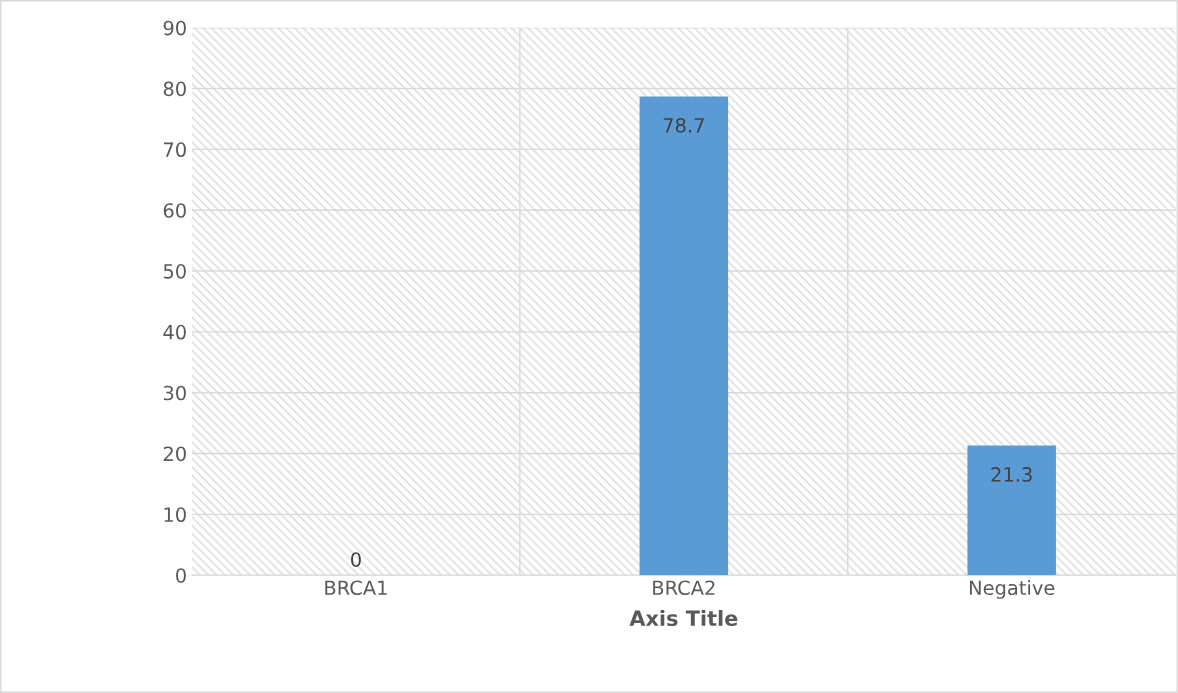  I want to click on y-tick-label: 30, so click(174, 393).